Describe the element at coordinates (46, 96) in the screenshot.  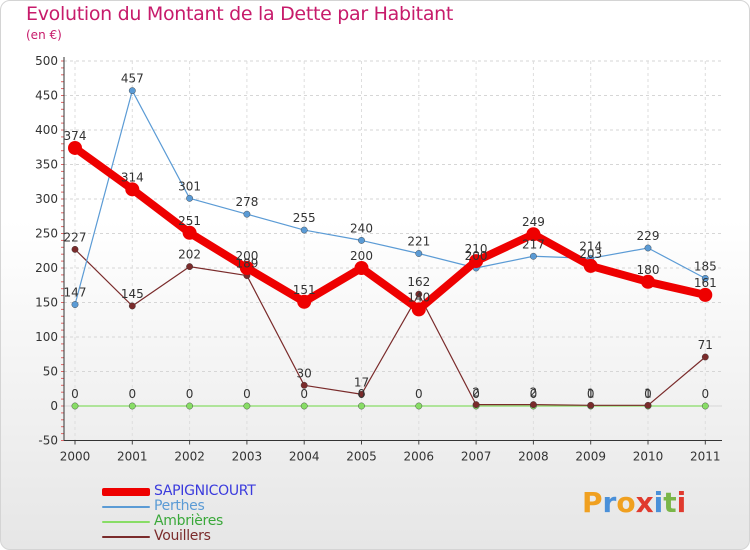
I see `y-tick-label: 450` at that location.